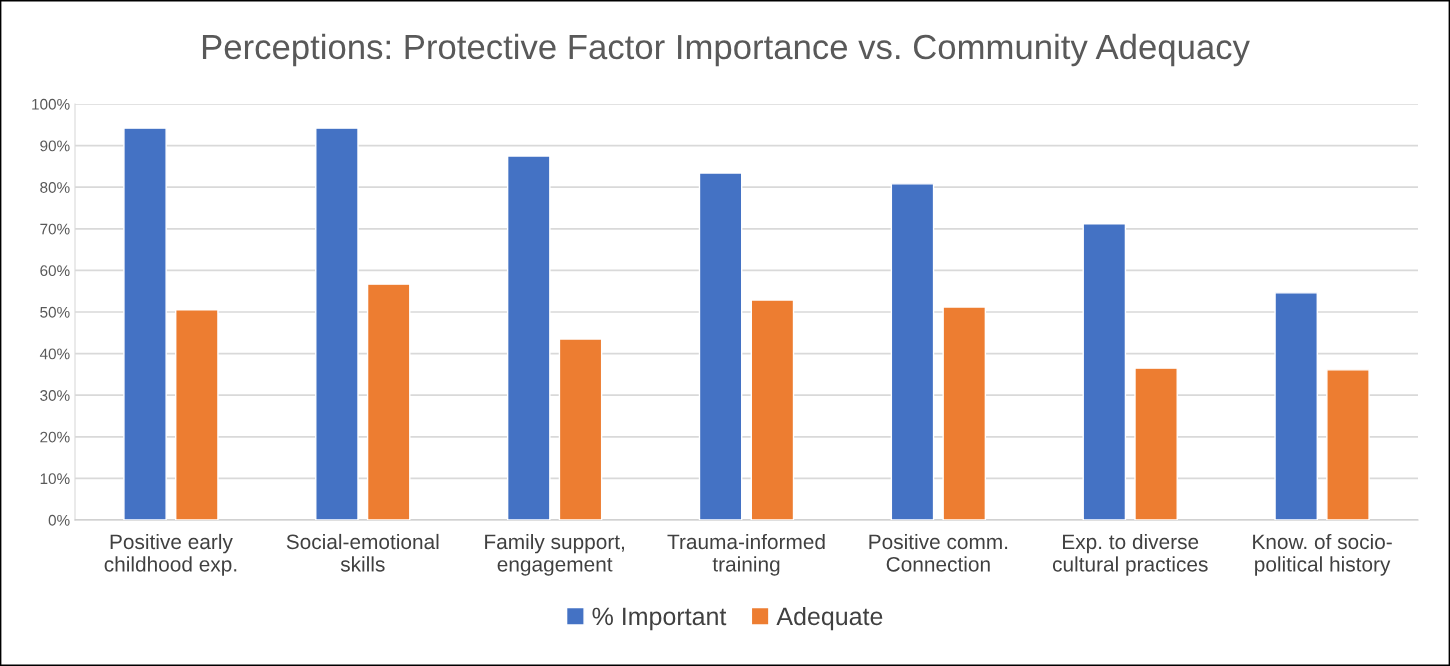 The height and width of the screenshot is (666, 1450). What do you see at coordinates (554, 554) in the screenshot?
I see `x-tick-label: Family support, engagement` at bounding box center [554, 554].